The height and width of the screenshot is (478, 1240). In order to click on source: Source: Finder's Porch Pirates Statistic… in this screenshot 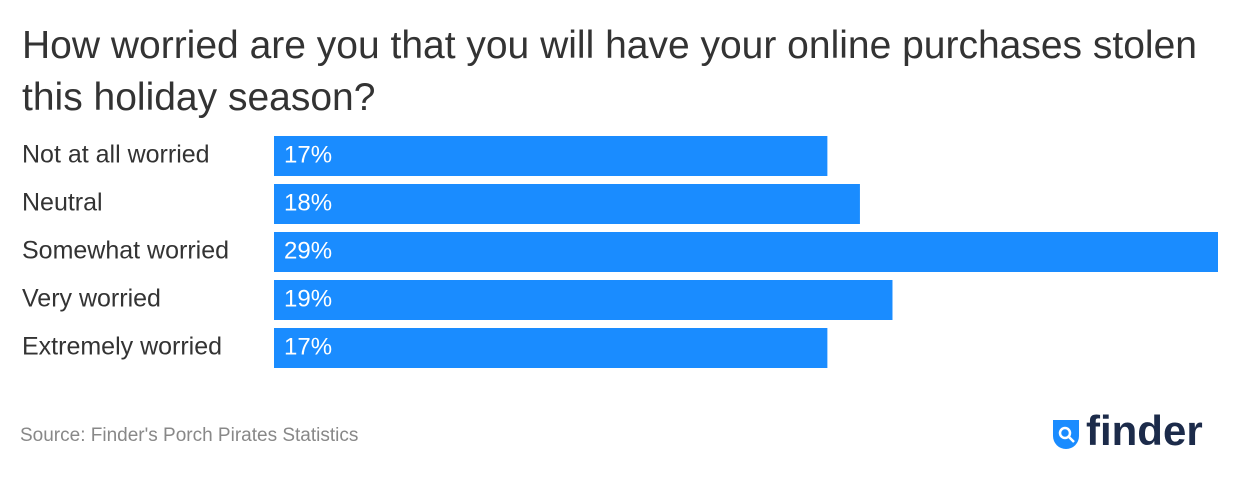, I will do `click(189, 435)`.